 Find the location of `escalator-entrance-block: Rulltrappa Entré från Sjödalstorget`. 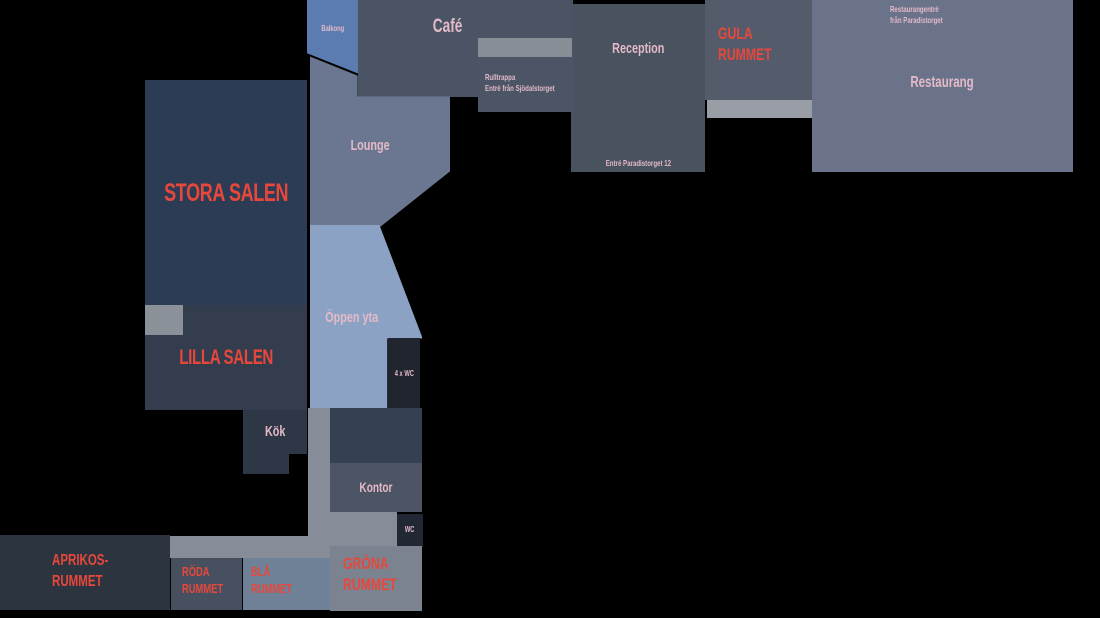

escalator-entrance-block: Rulltrappa Entré från Sjödalstorget is located at coordinates (525, 84).